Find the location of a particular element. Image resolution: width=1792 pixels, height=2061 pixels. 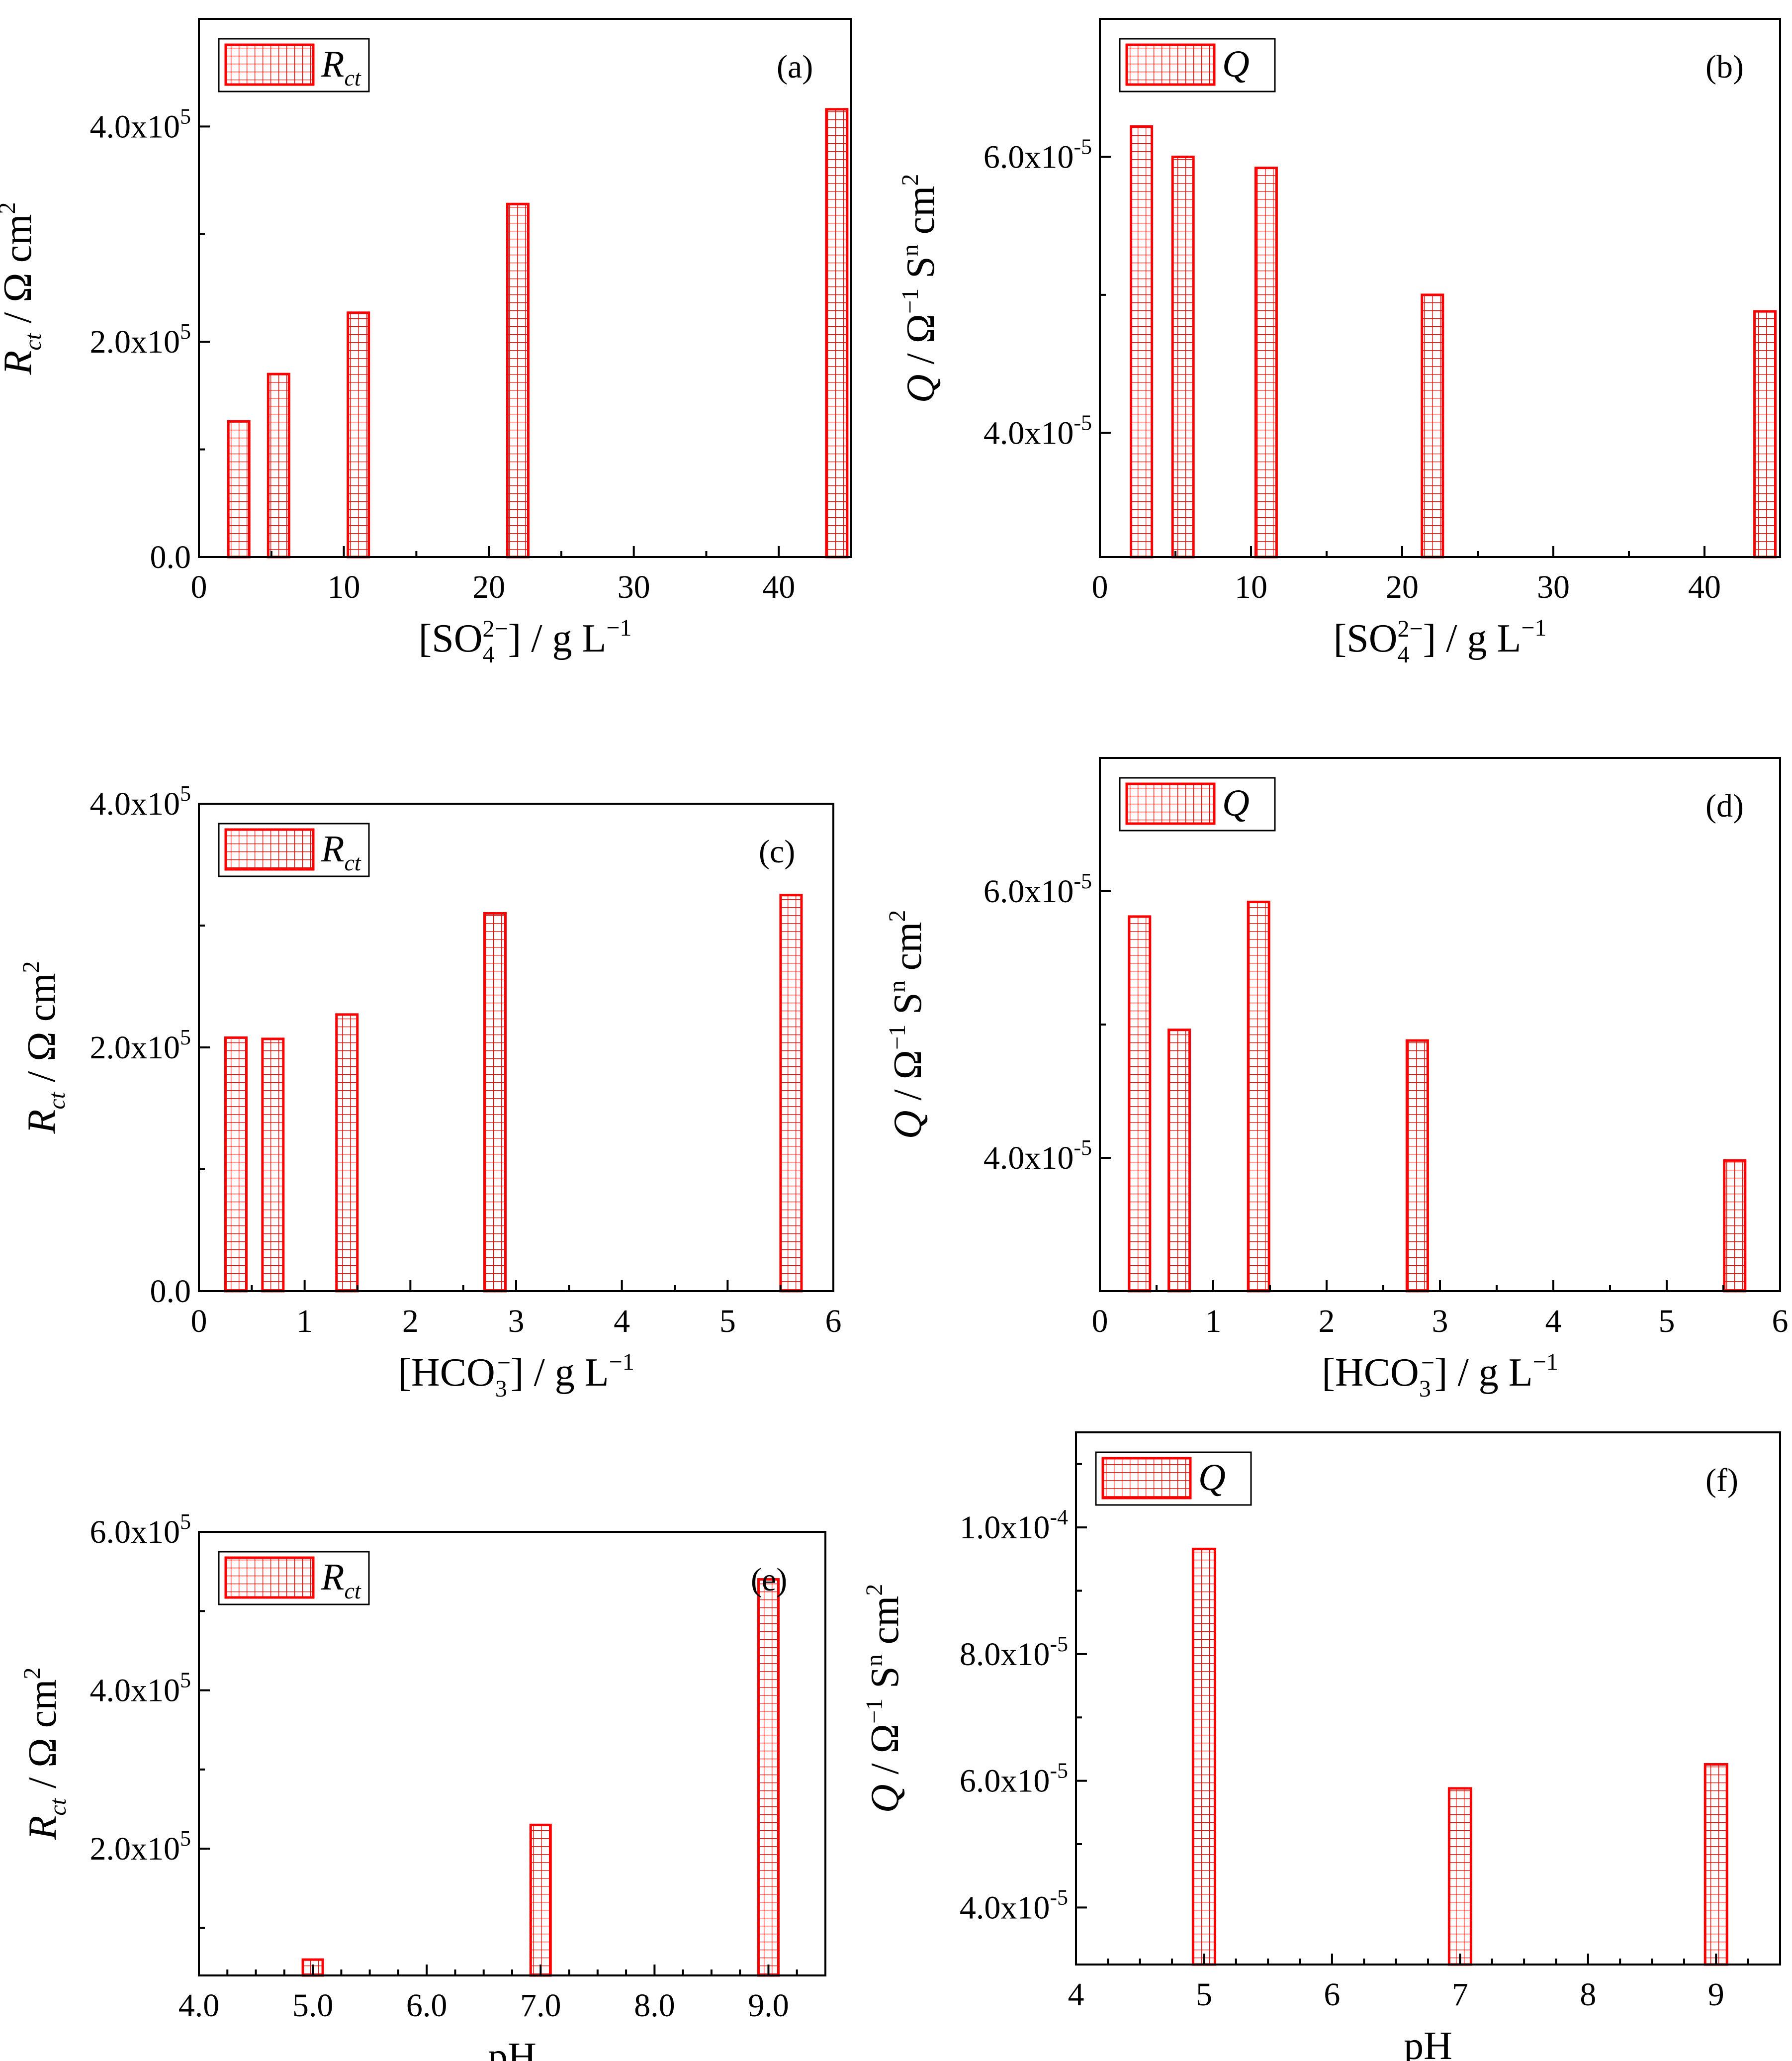

x-tick-label: 6.0 is located at coordinates (427, 2006).